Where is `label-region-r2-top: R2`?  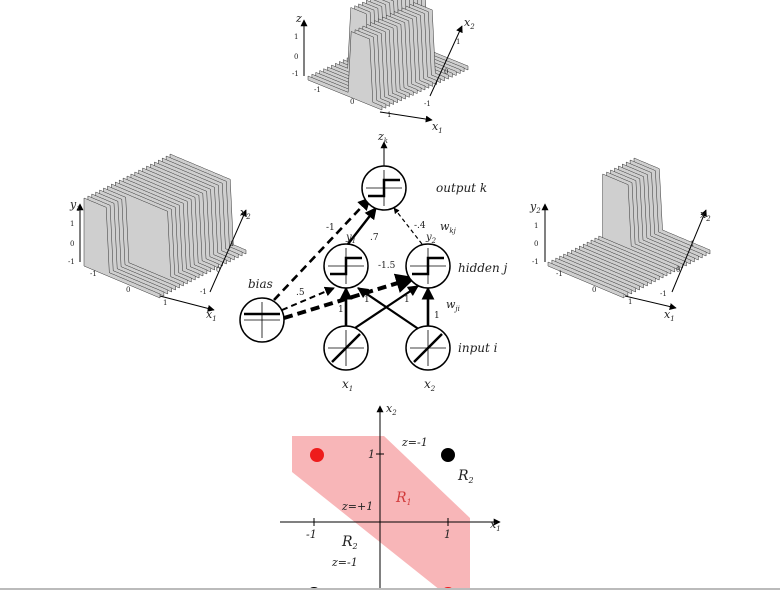 label-region-r2-top: R2 is located at coordinates (465, 476).